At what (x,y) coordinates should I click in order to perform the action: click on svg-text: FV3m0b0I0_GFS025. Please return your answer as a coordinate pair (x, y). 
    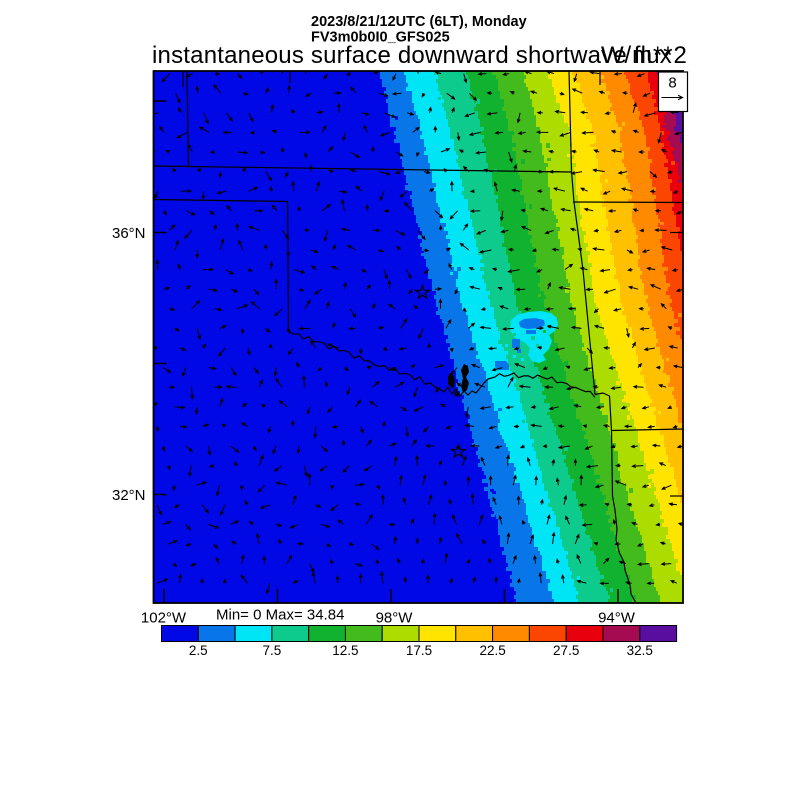
    Looking at the image, I should click on (380, 38).